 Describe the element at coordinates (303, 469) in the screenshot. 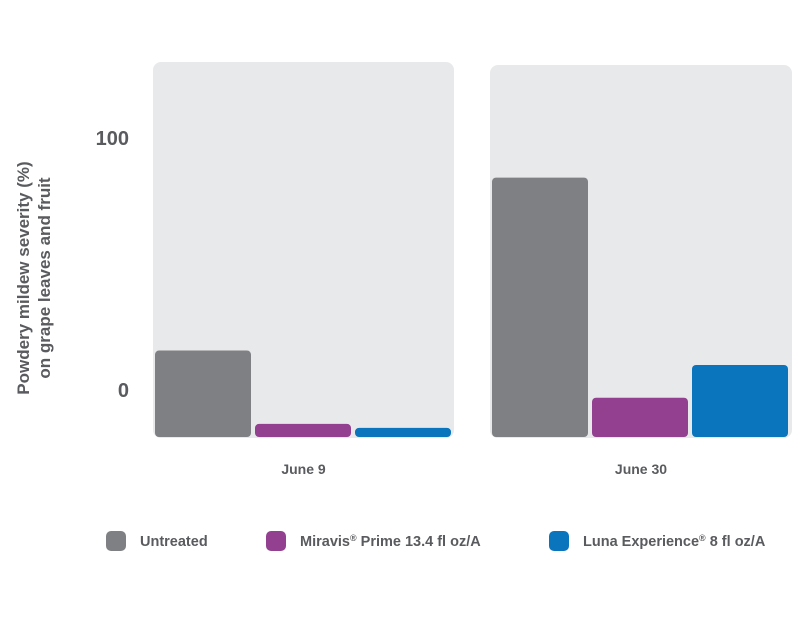

I see `x-tick-label-june-9: June 9` at that location.